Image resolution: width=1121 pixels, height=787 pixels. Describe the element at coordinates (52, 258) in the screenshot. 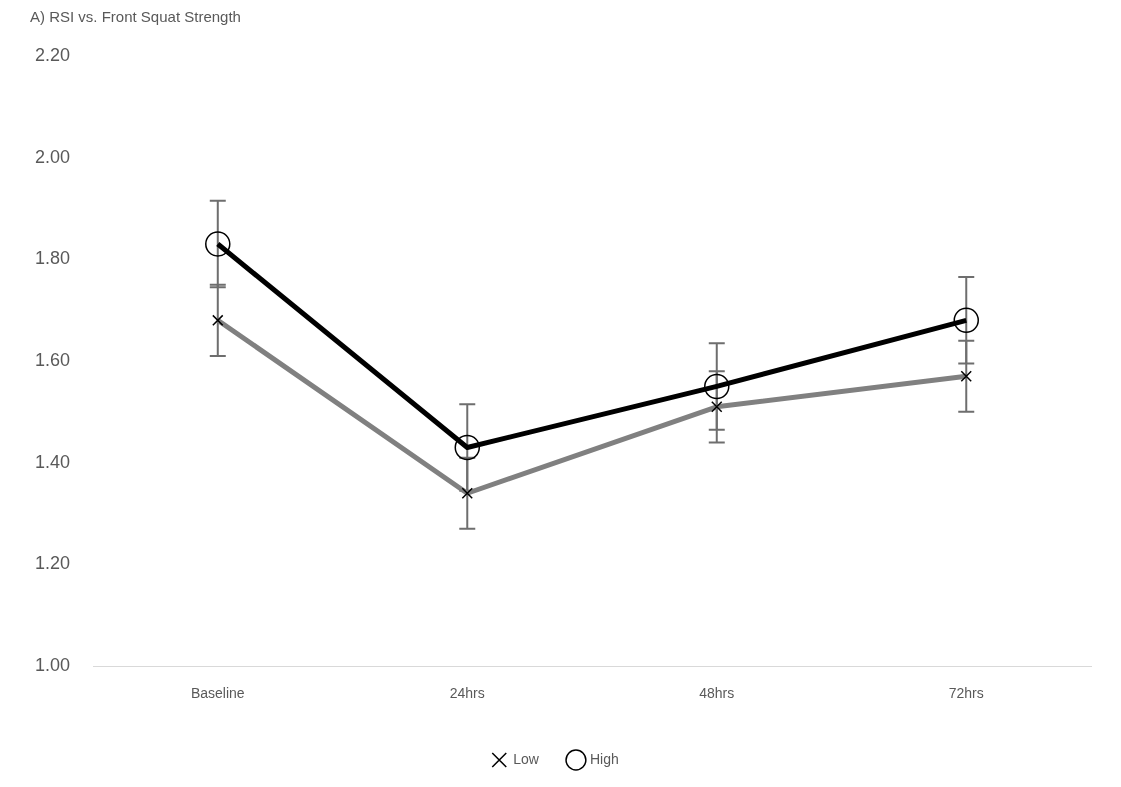

I see `y-tick-label: 1.80` at that location.